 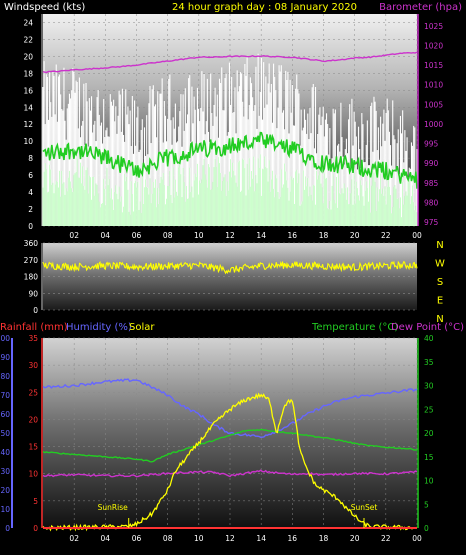 I want to click on direction-line, so click(x=230, y=267).